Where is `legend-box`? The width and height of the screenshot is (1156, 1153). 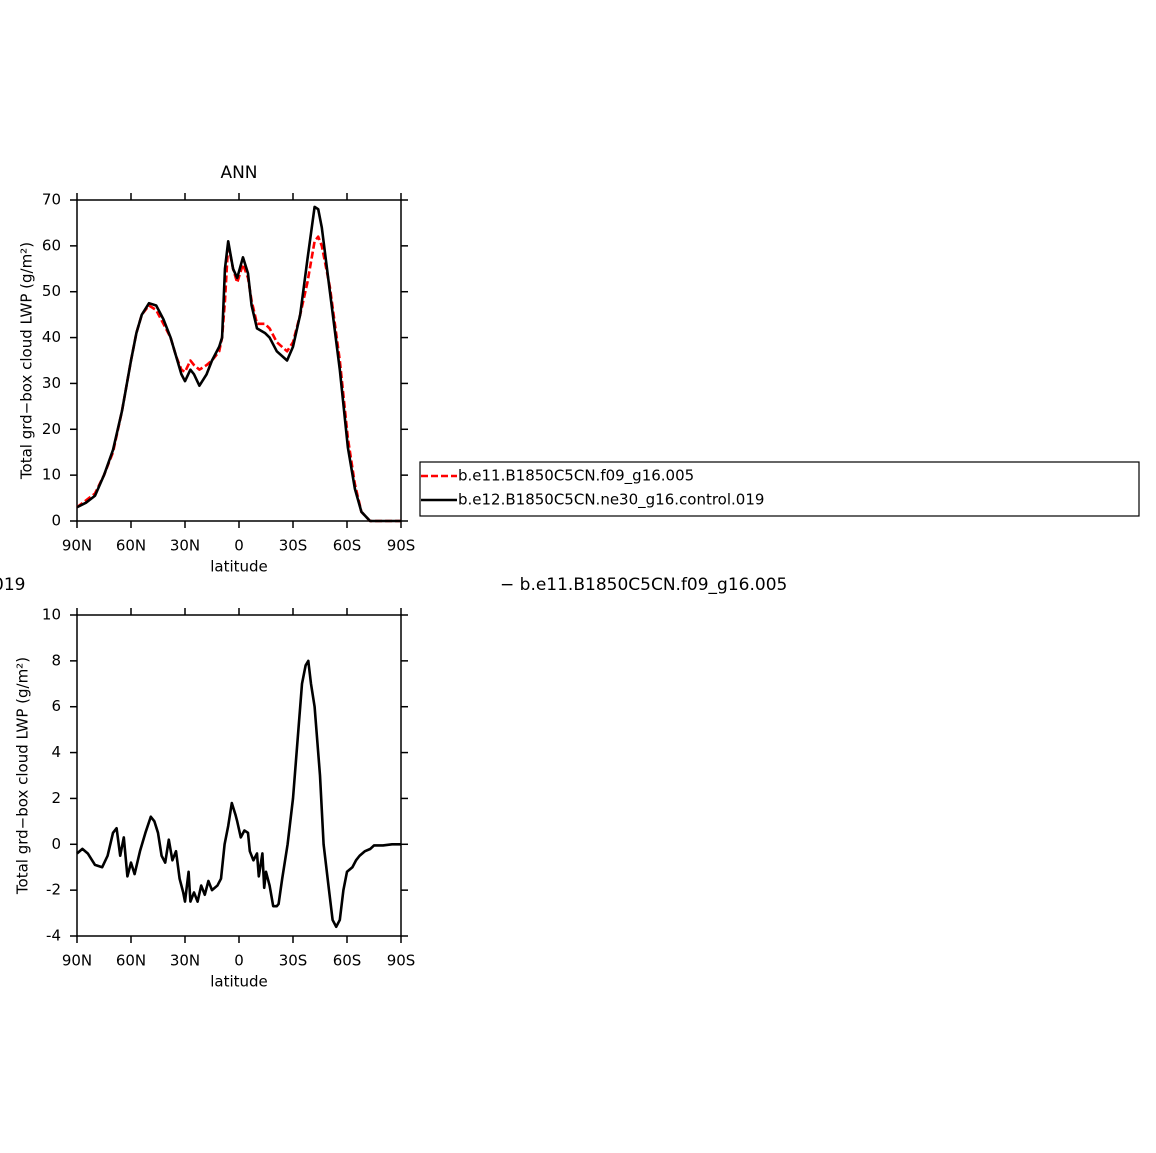
legend-box is located at coordinates (779, 489).